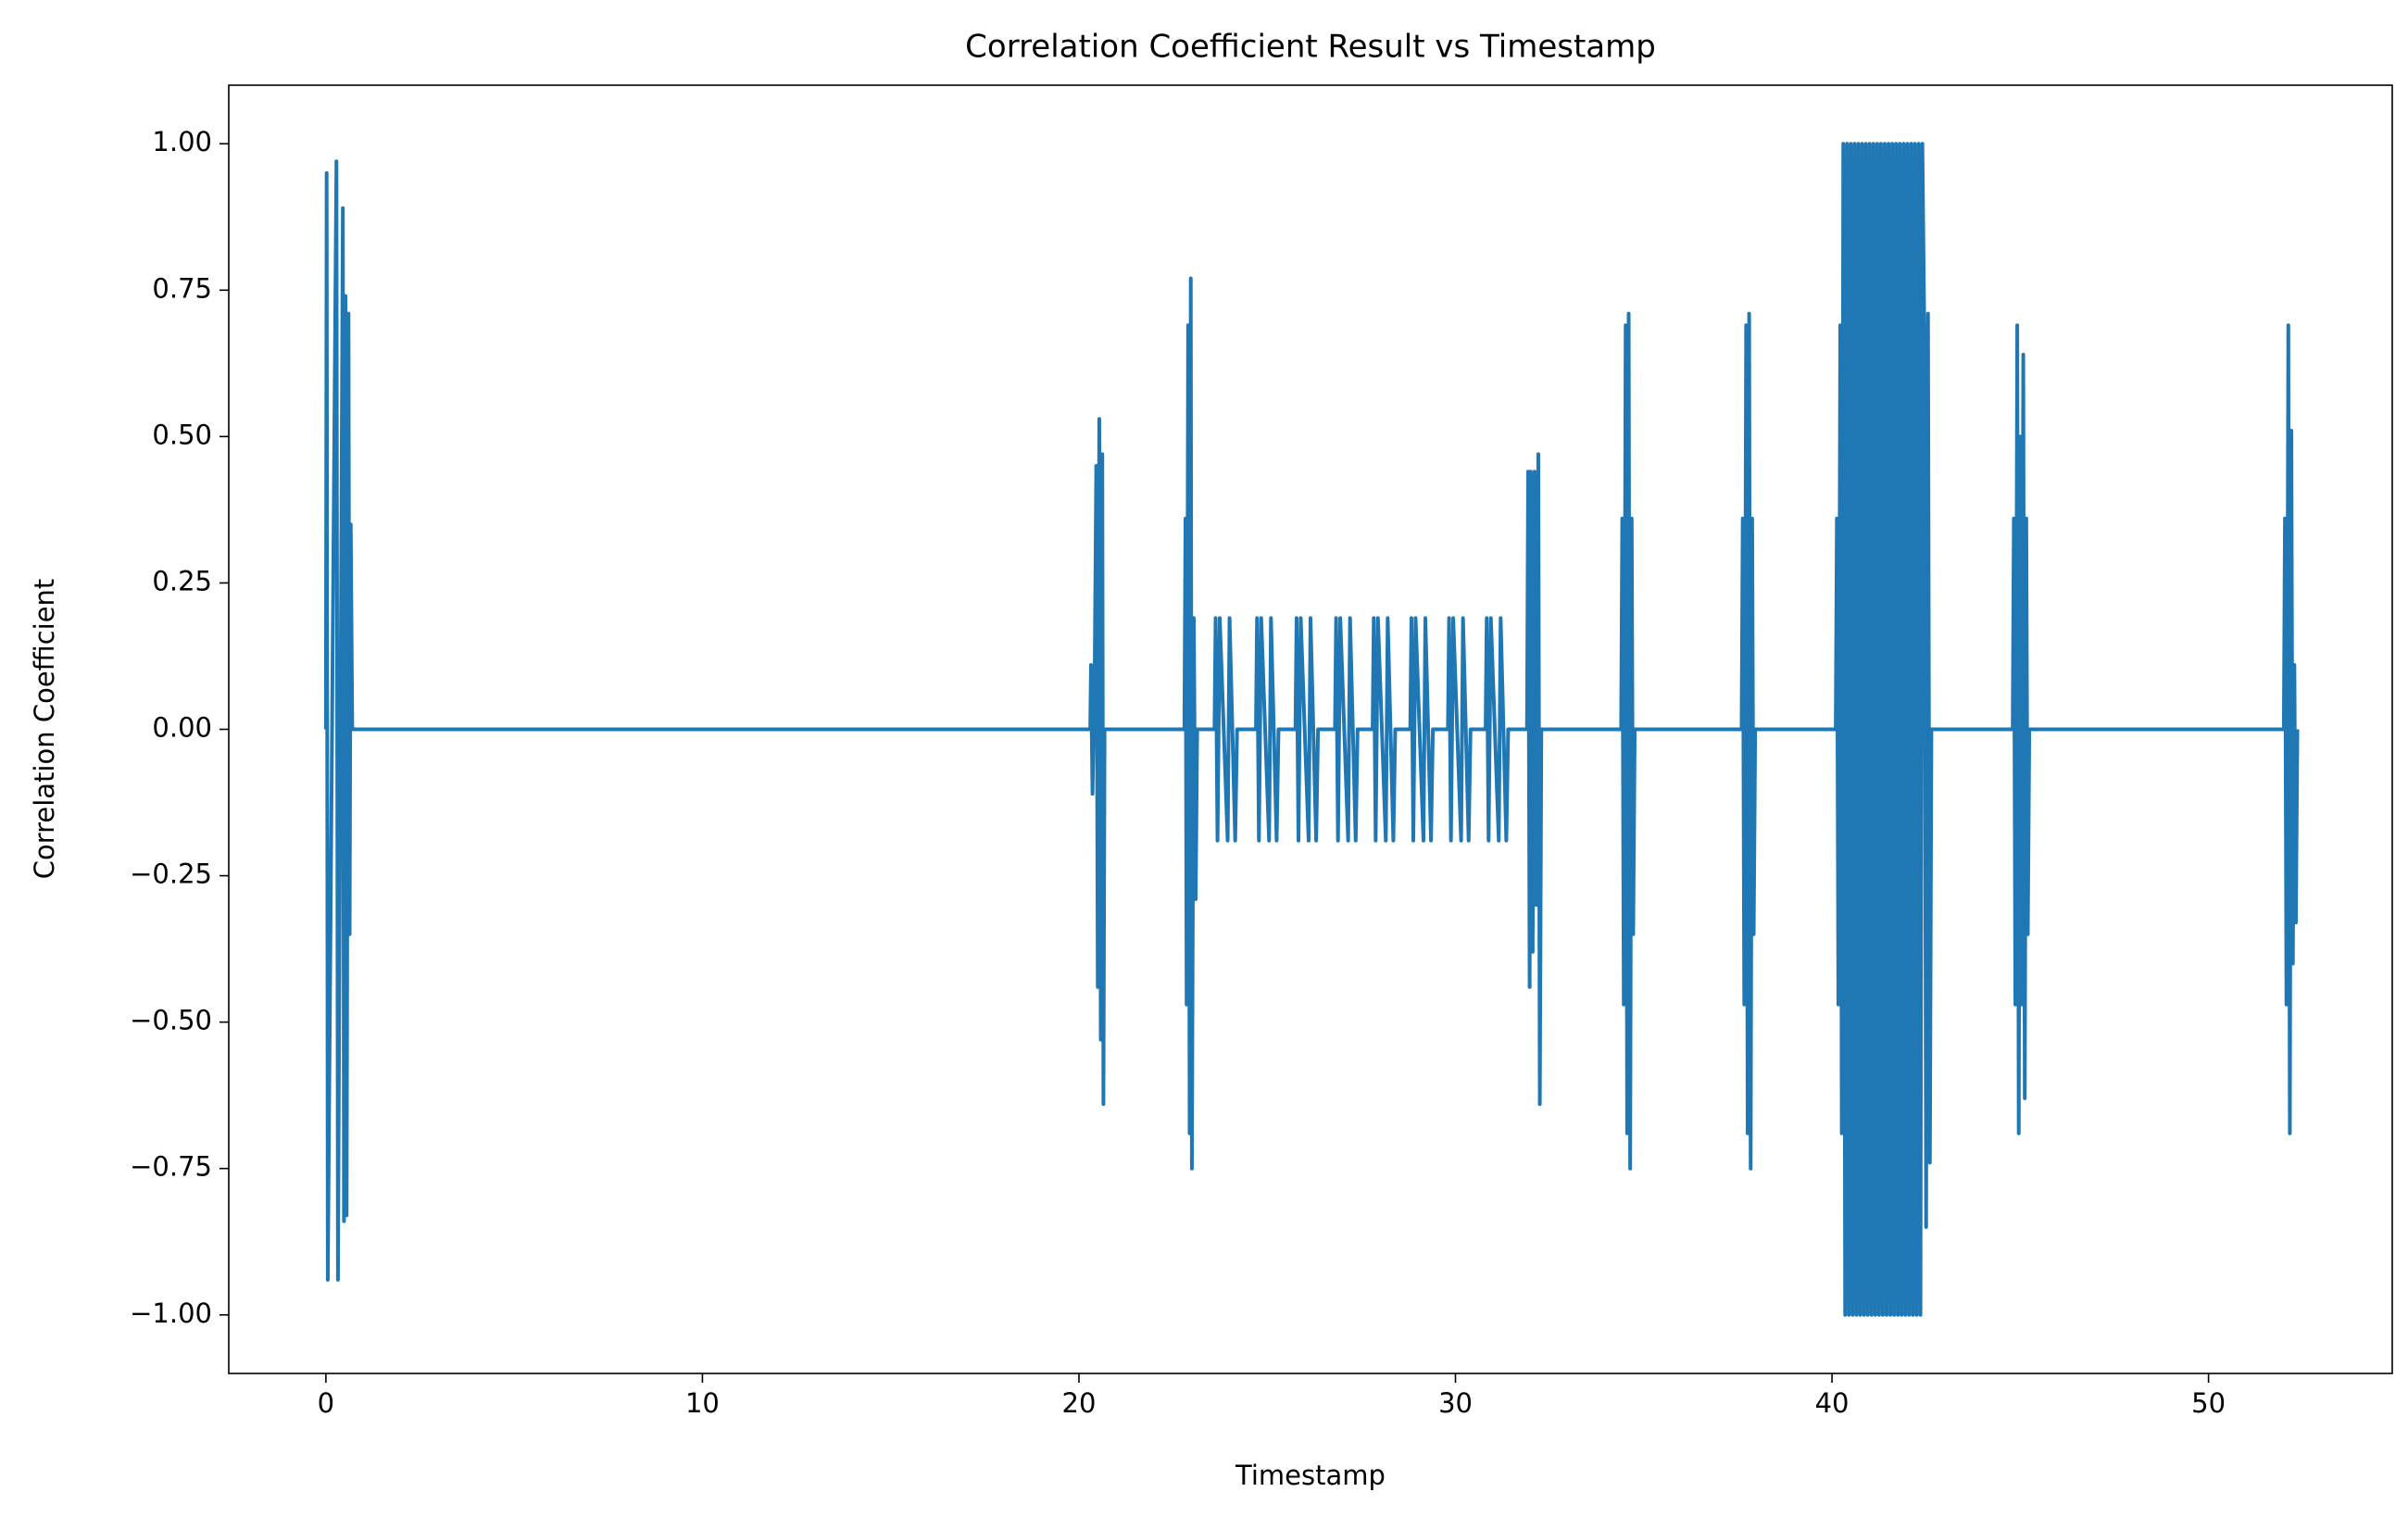 This screenshot has height=1517, width=2408. What do you see at coordinates (182, 728) in the screenshot?
I see `y-tick-label: 0.00` at bounding box center [182, 728].